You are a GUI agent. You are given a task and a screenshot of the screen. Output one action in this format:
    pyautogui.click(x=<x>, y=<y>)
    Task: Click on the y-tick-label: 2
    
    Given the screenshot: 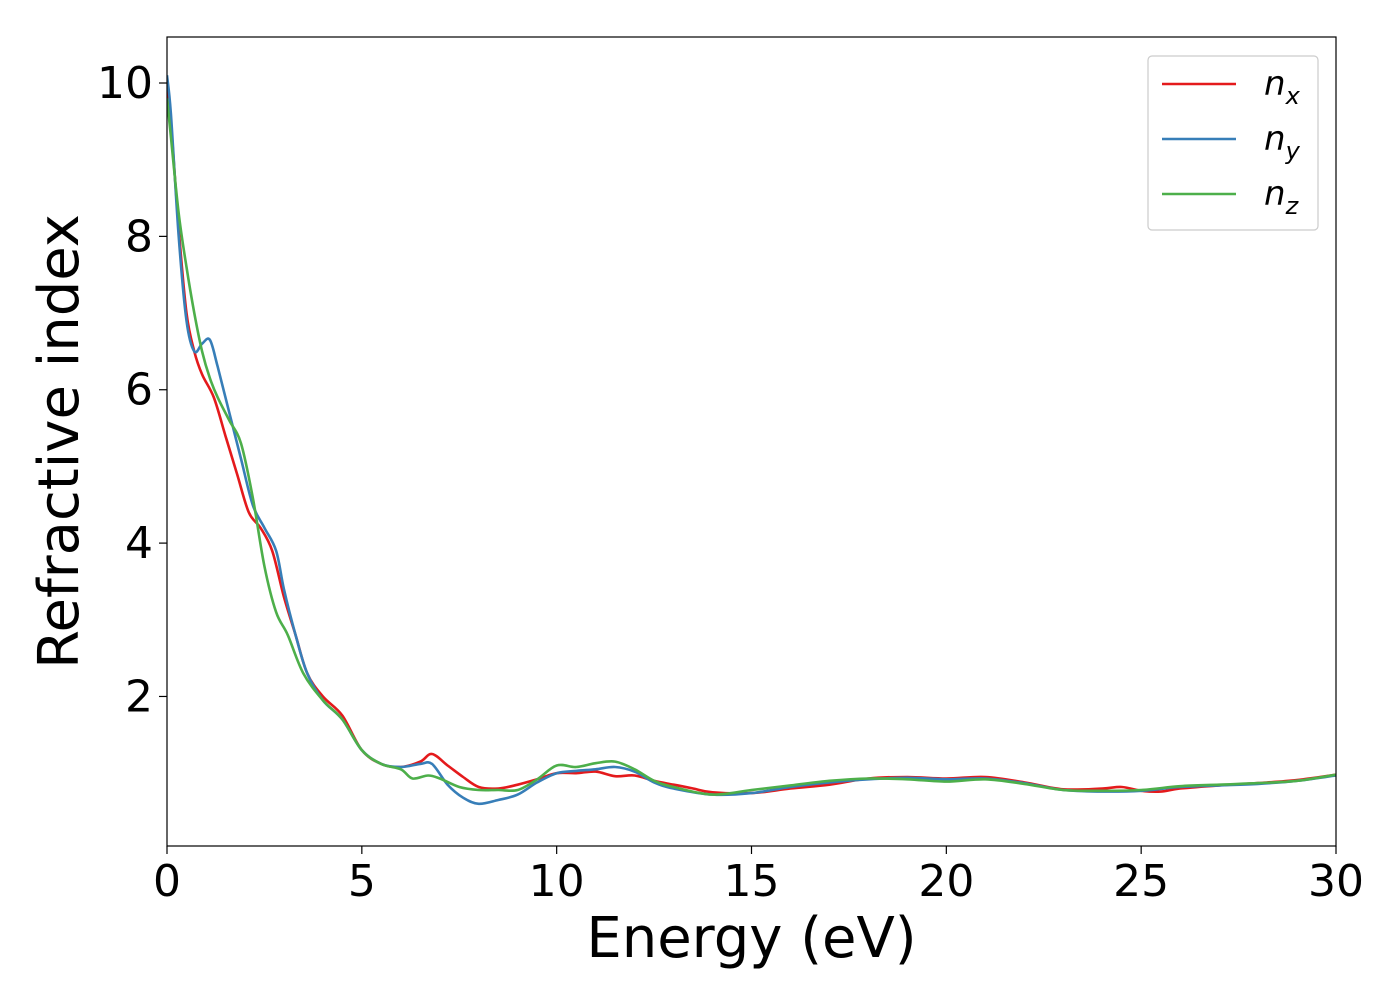 What is the action you would take?
    pyautogui.click(x=139, y=696)
    